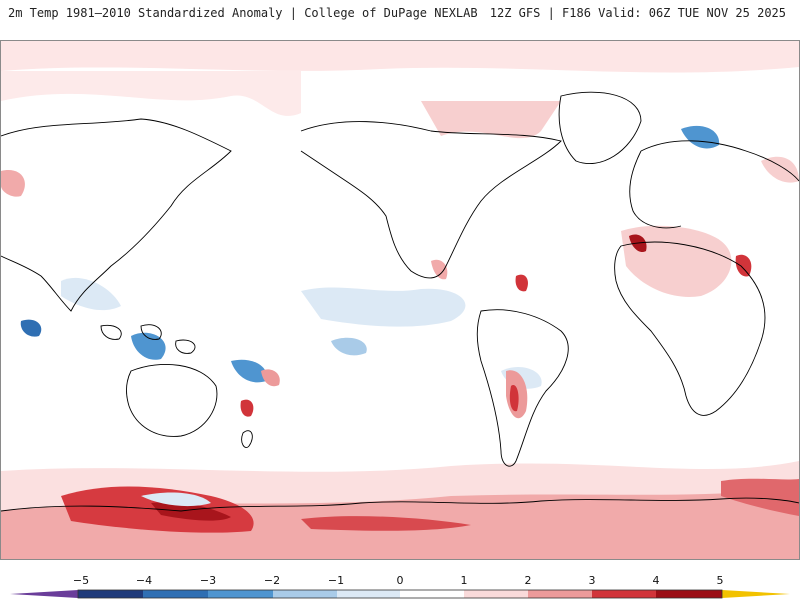 The height and width of the screenshot is (600, 800). Describe the element at coordinates (592, 580) in the screenshot. I see `legend-tick-label: 3` at that location.